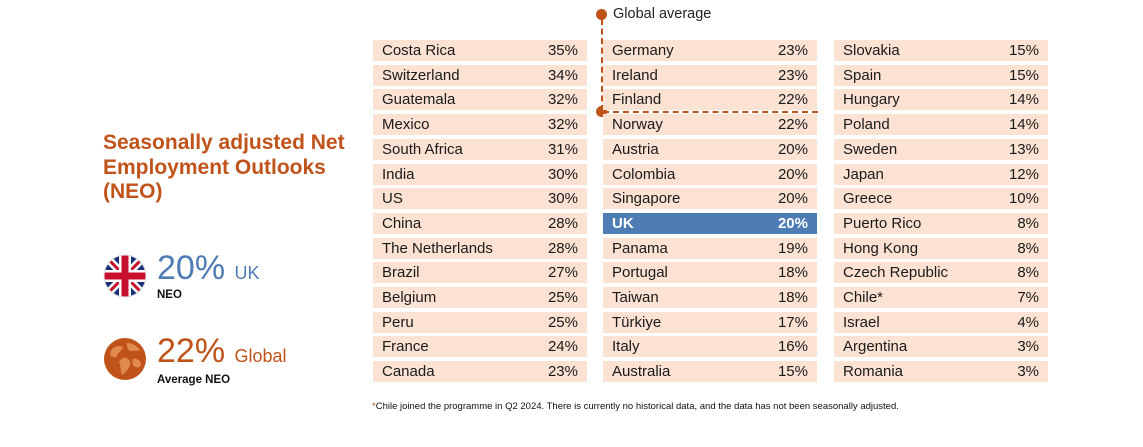 The height and width of the screenshot is (447, 1143). What do you see at coordinates (710, 99) in the screenshot?
I see `neo-row: Finland 22%` at bounding box center [710, 99].